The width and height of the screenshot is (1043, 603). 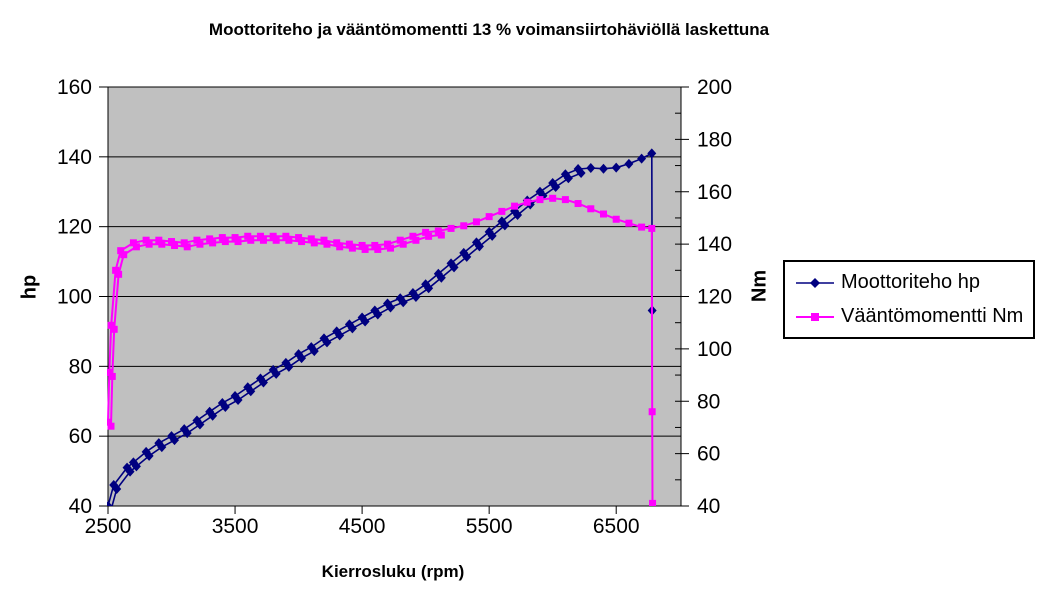 What do you see at coordinates (74, 157) in the screenshot?
I see `y-tick-label-left: 140` at bounding box center [74, 157].